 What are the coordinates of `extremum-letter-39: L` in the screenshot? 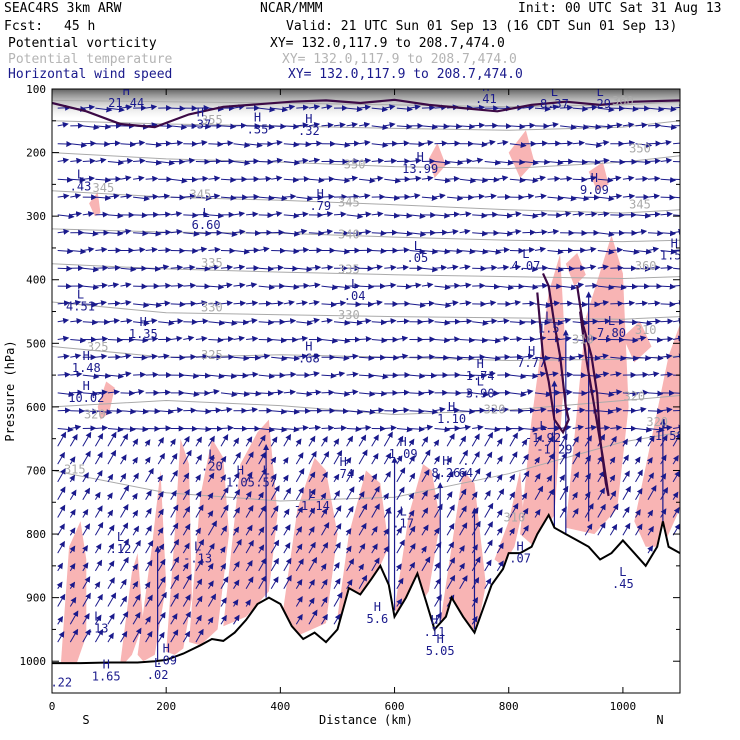 It's located at (311, 494).